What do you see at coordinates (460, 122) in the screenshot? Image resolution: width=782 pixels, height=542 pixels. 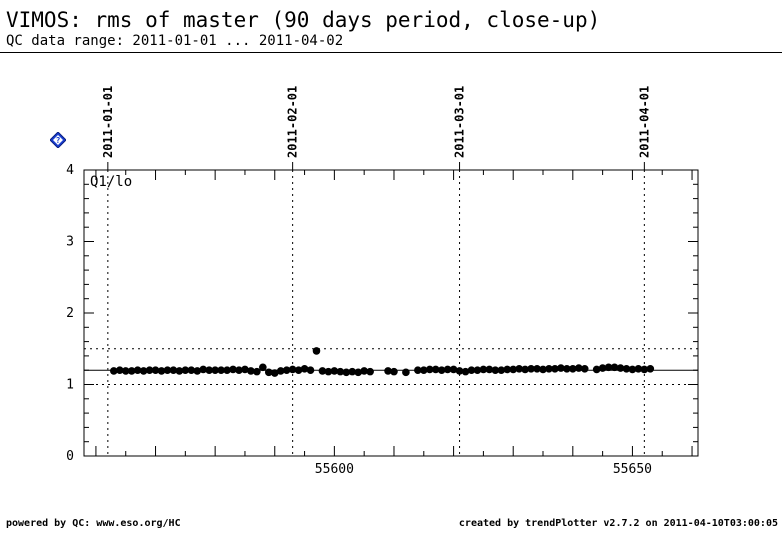 I see `date-marker-label: 2011-03-01` at bounding box center [460, 122].